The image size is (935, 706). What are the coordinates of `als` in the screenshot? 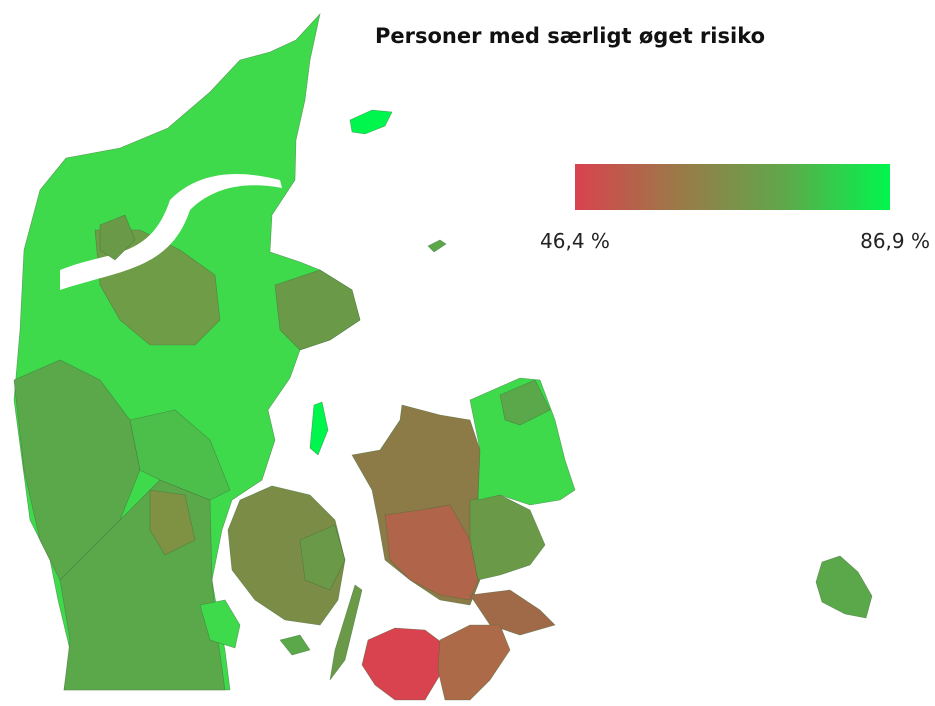 It's located at (220, 624).